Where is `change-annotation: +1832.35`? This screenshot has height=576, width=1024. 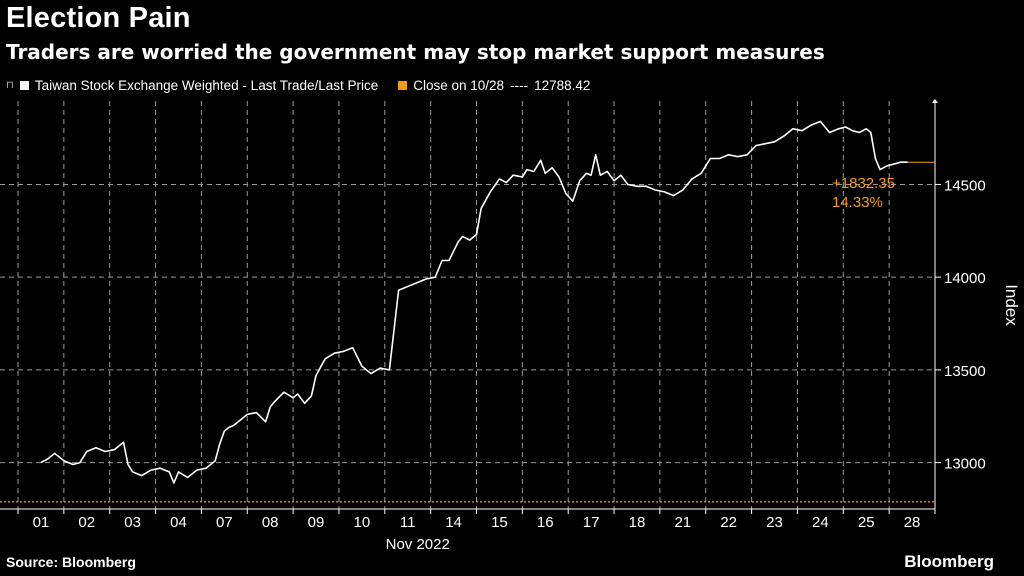 change-annotation: +1832.35 is located at coordinates (863, 183).